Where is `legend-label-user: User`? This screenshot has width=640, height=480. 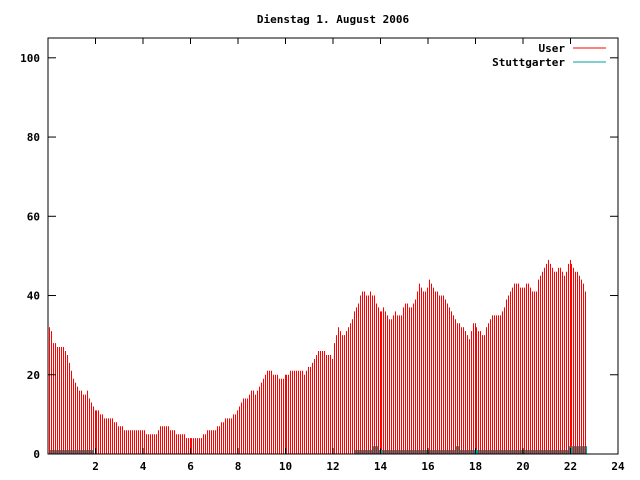 legend-label-user: User is located at coordinates (552, 48).